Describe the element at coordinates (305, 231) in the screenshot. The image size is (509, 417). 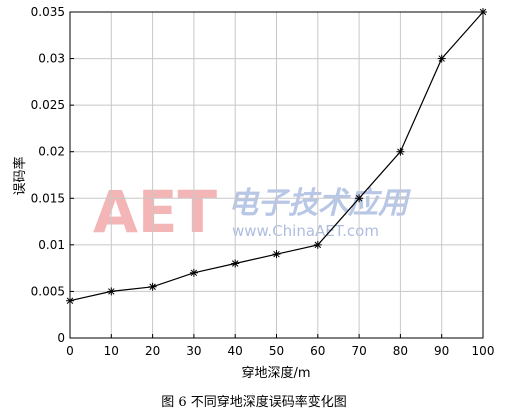
I see `watermark-url: www.ChinaAET.com` at that location.